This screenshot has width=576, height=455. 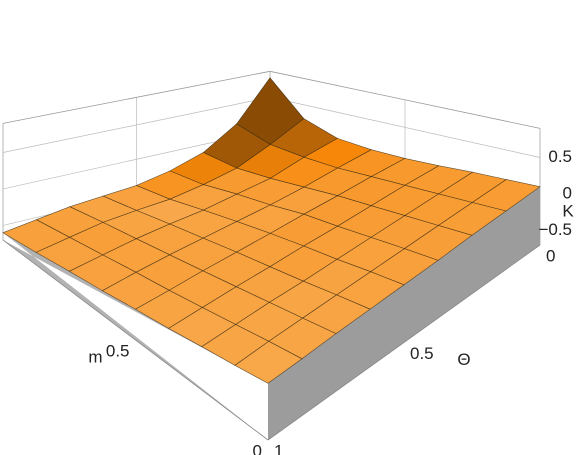 What do you see at coordinates (422, 353) in the screenshot?
I see `y-tick-label: 0.5` at bounding box center [422, 353].